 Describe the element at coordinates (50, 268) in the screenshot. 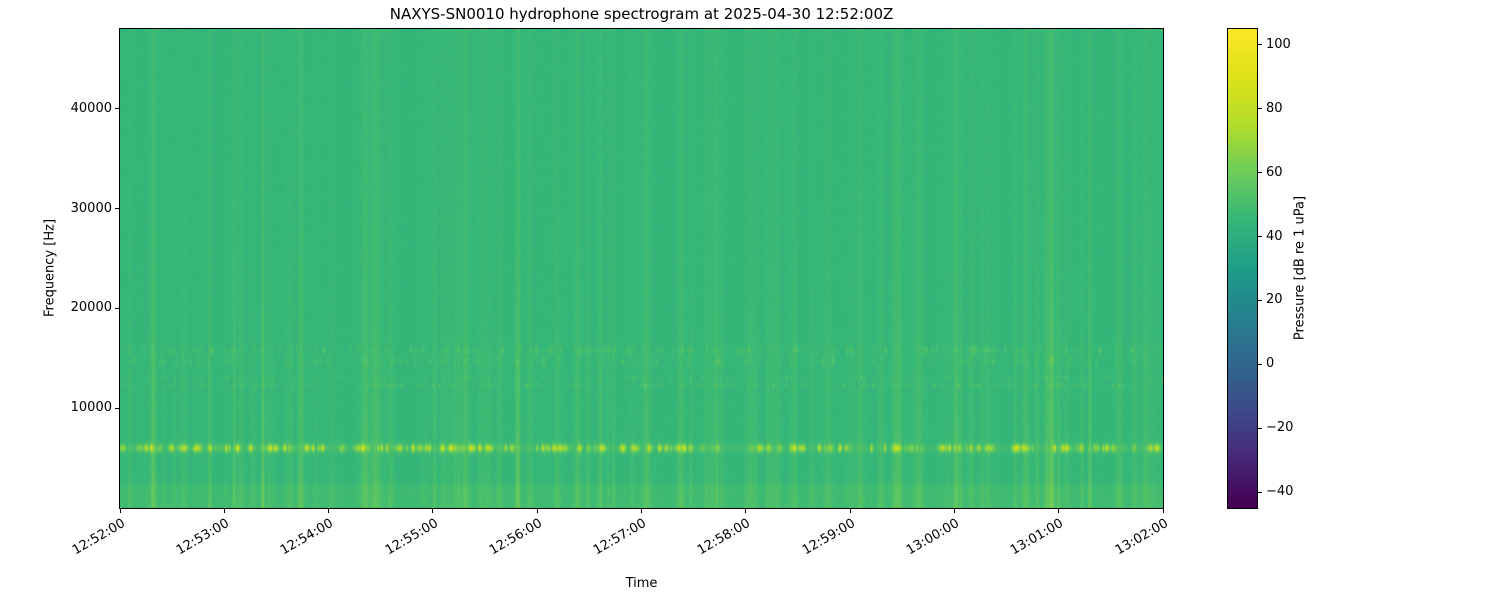

I see `y-axis-label: Frequency [Hz]` at that location.